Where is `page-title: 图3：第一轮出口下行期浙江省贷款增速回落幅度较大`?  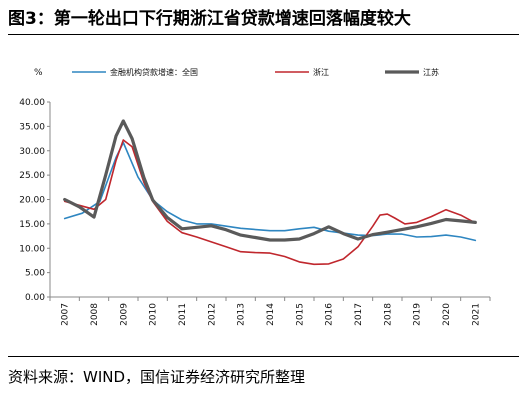 page-title: 图3：第一轮出口下行期浙江省贷款增速回落幅度较大 is located at coordinates (209, 19).